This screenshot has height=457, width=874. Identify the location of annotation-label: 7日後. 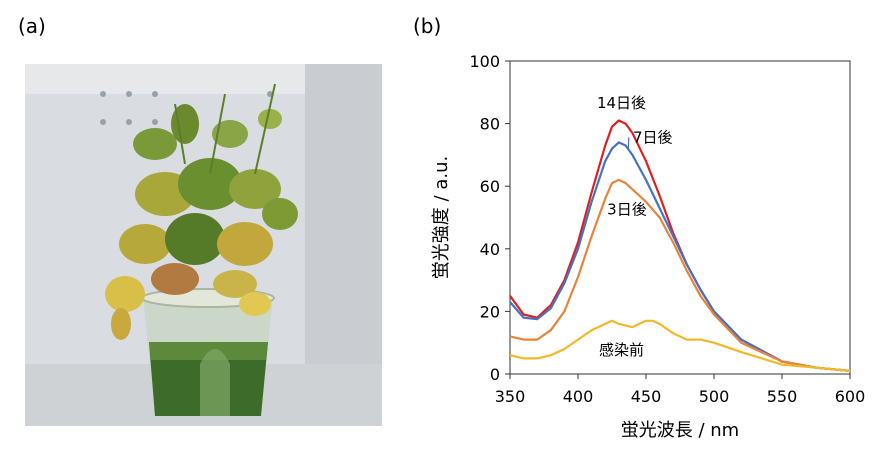
(653, 137).